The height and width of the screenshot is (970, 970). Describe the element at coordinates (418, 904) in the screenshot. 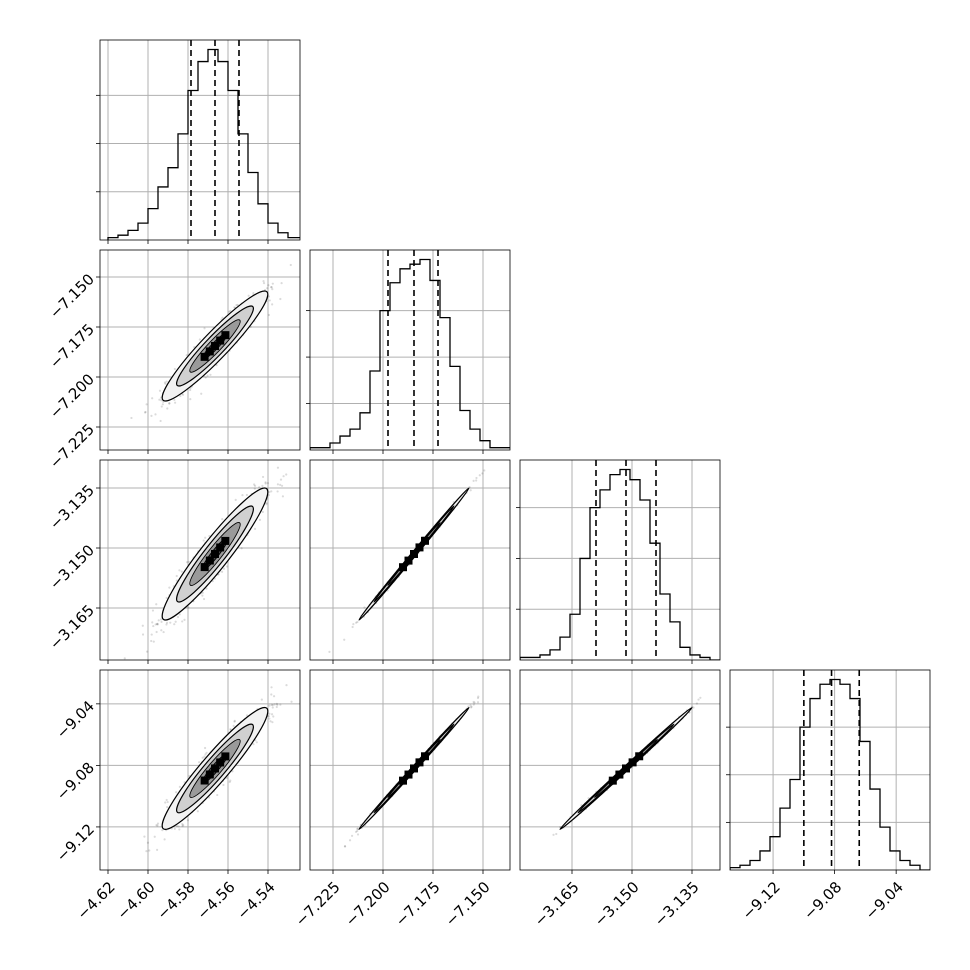

I see `x-tick-label: −7.175` at that location.